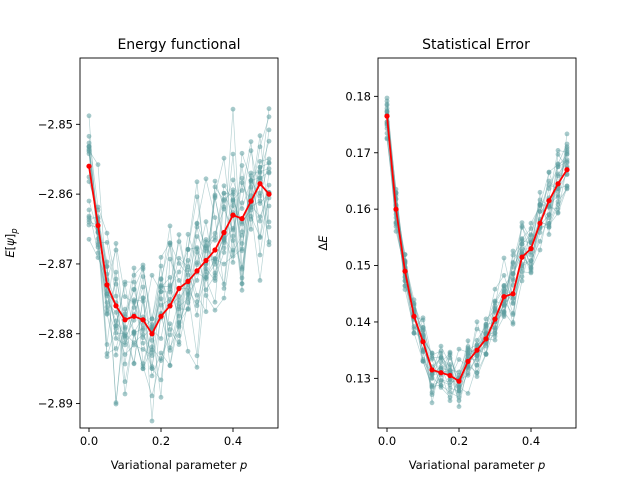 The height and width of the screenshot is (480, 640). Describe the element at coordinates (358, 322) in the screenshot. I see `y-tick-label: 0.14` at that location.